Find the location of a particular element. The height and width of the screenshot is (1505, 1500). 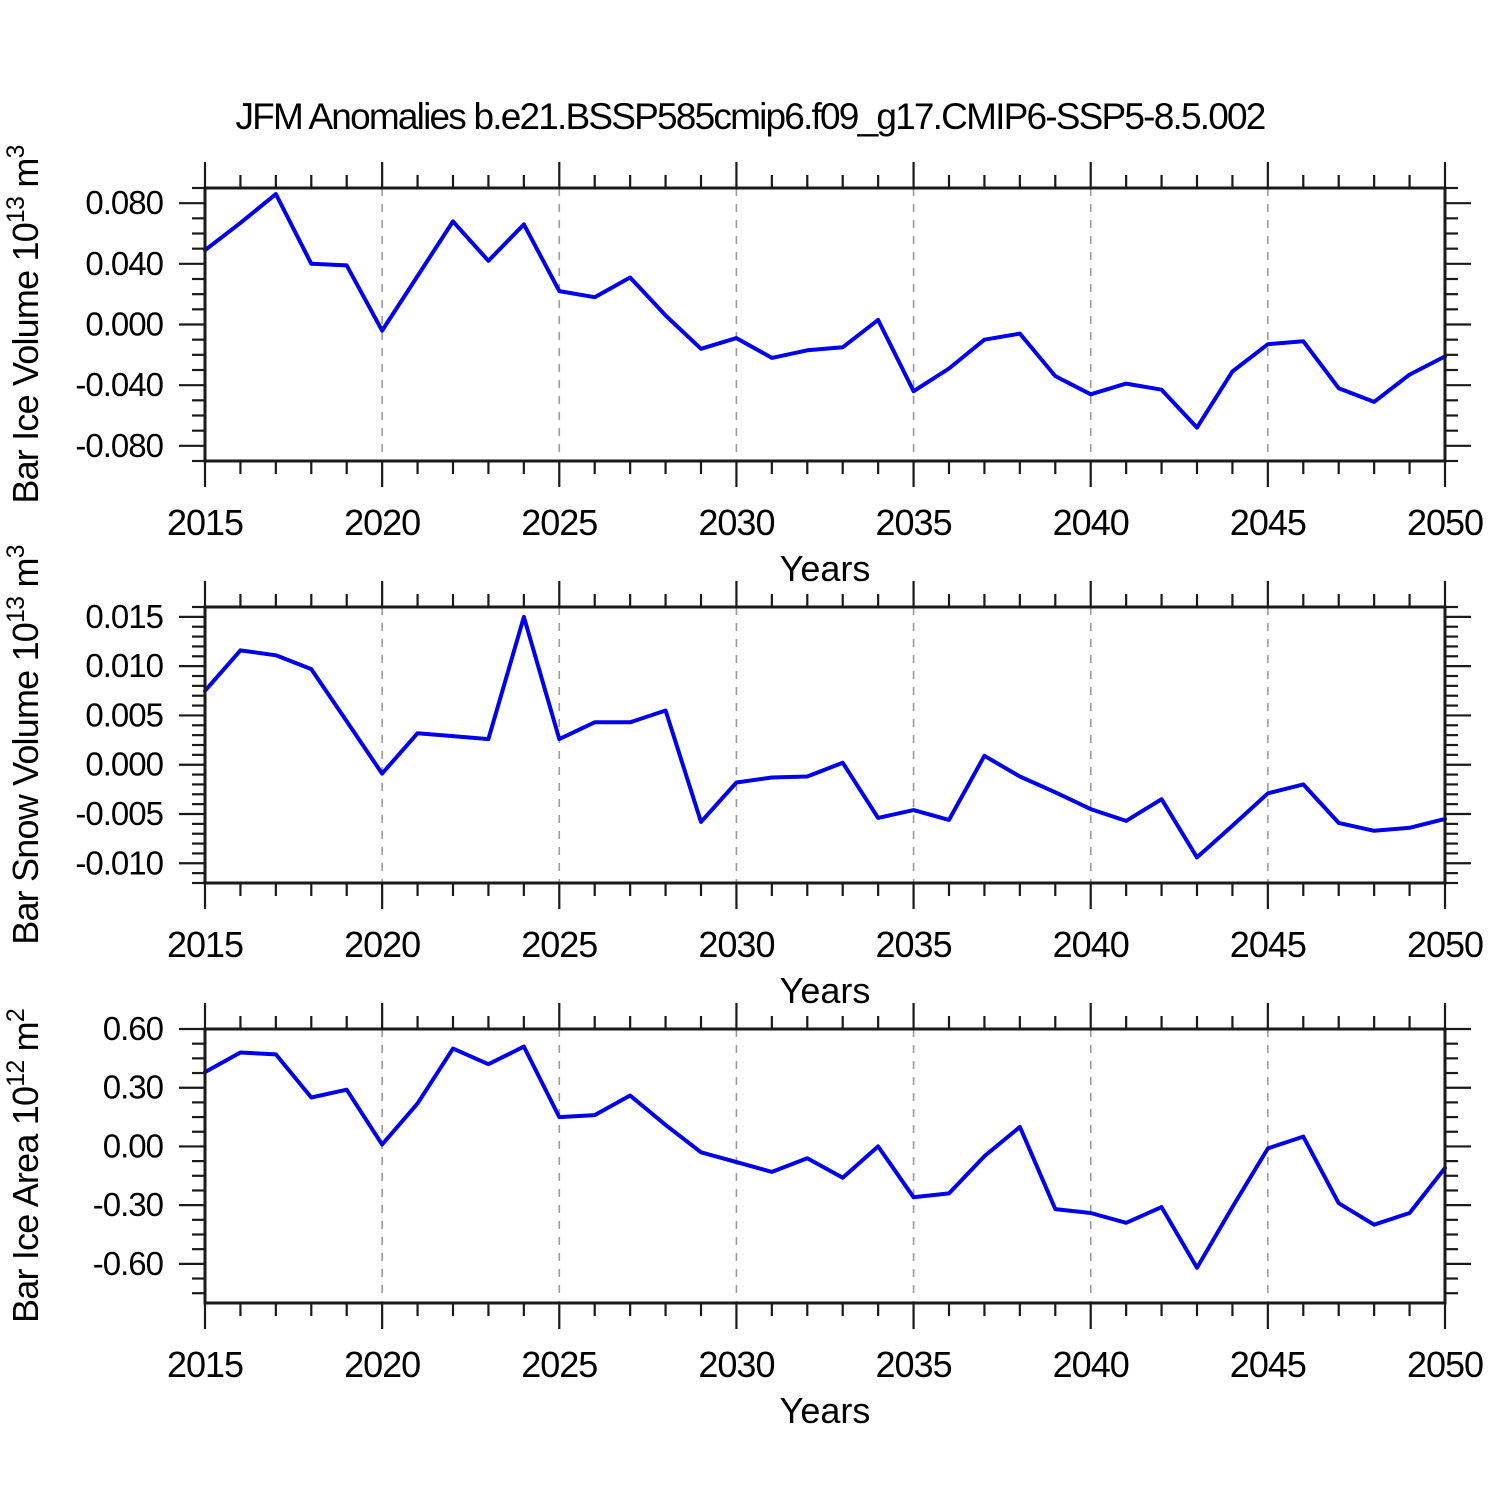

bar-ice-volume-line is located at coordinates (825, 311).